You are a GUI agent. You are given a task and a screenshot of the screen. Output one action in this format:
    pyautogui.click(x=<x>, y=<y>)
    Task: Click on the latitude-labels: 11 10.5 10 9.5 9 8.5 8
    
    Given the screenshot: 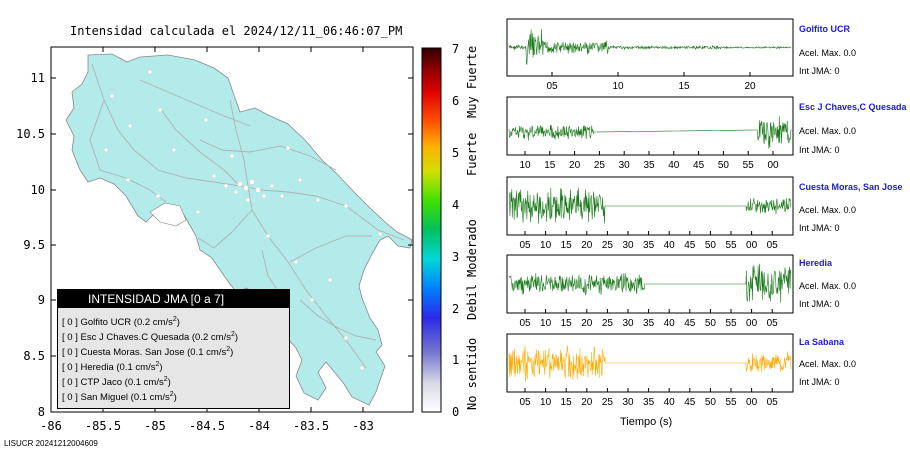 What is the action you would take?
    pyautogui.click(x=30, y=245)
    